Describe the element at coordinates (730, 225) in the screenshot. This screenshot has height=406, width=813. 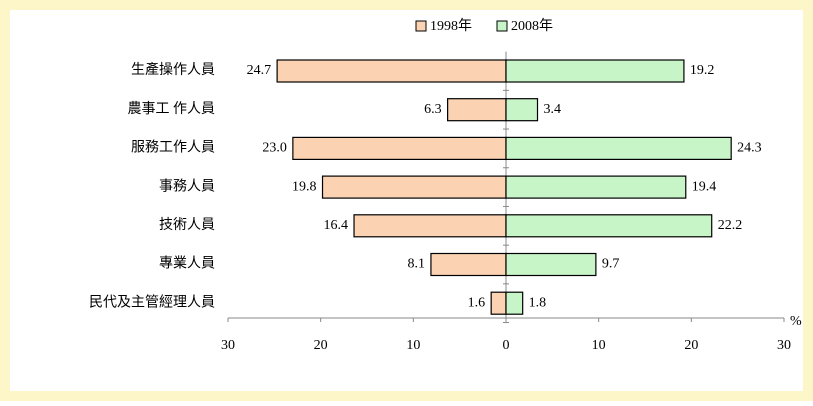
I see `data-label: 22.2` at that location.